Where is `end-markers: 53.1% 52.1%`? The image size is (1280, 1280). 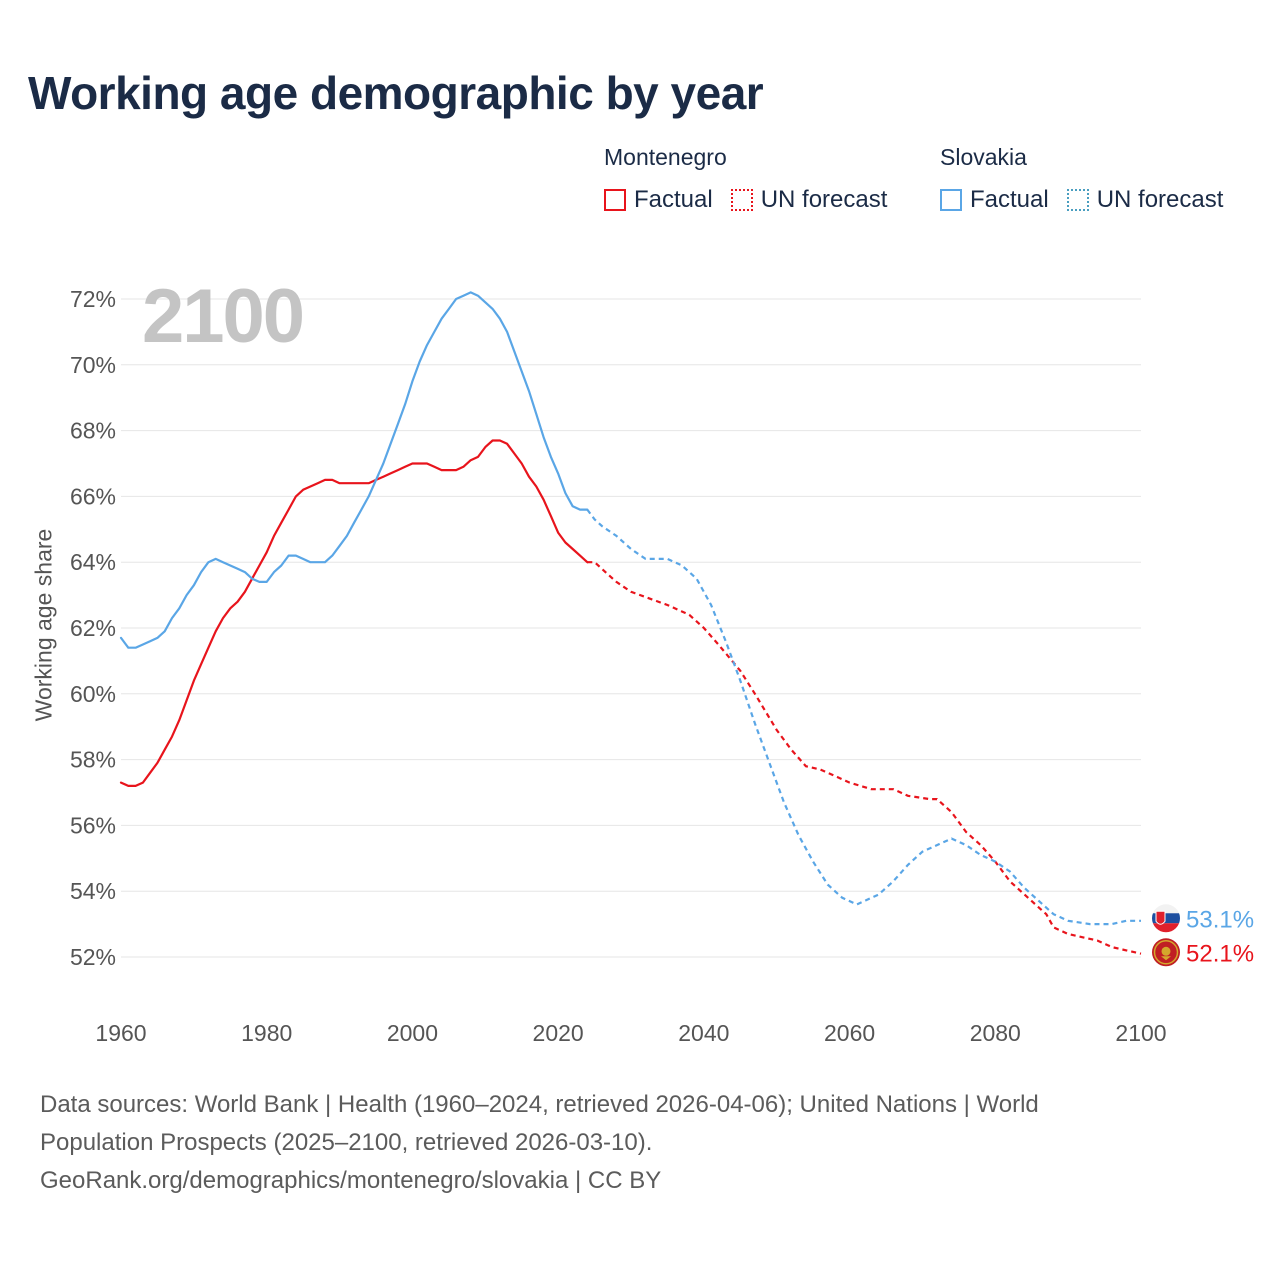
end-markers: 53.1% 52.1% is located at coordinates (1203, 935).